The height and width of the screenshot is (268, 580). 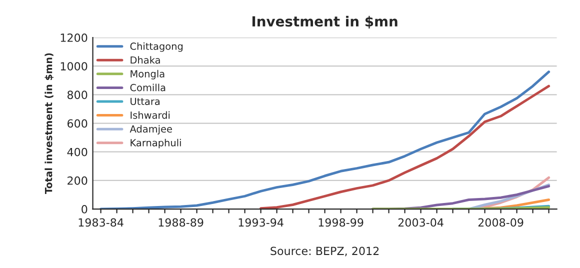 What do you see at coordinates (150, 115) in the screenshot?
I see `legend-label: Ishwardi` at bounding box center [150, 115].